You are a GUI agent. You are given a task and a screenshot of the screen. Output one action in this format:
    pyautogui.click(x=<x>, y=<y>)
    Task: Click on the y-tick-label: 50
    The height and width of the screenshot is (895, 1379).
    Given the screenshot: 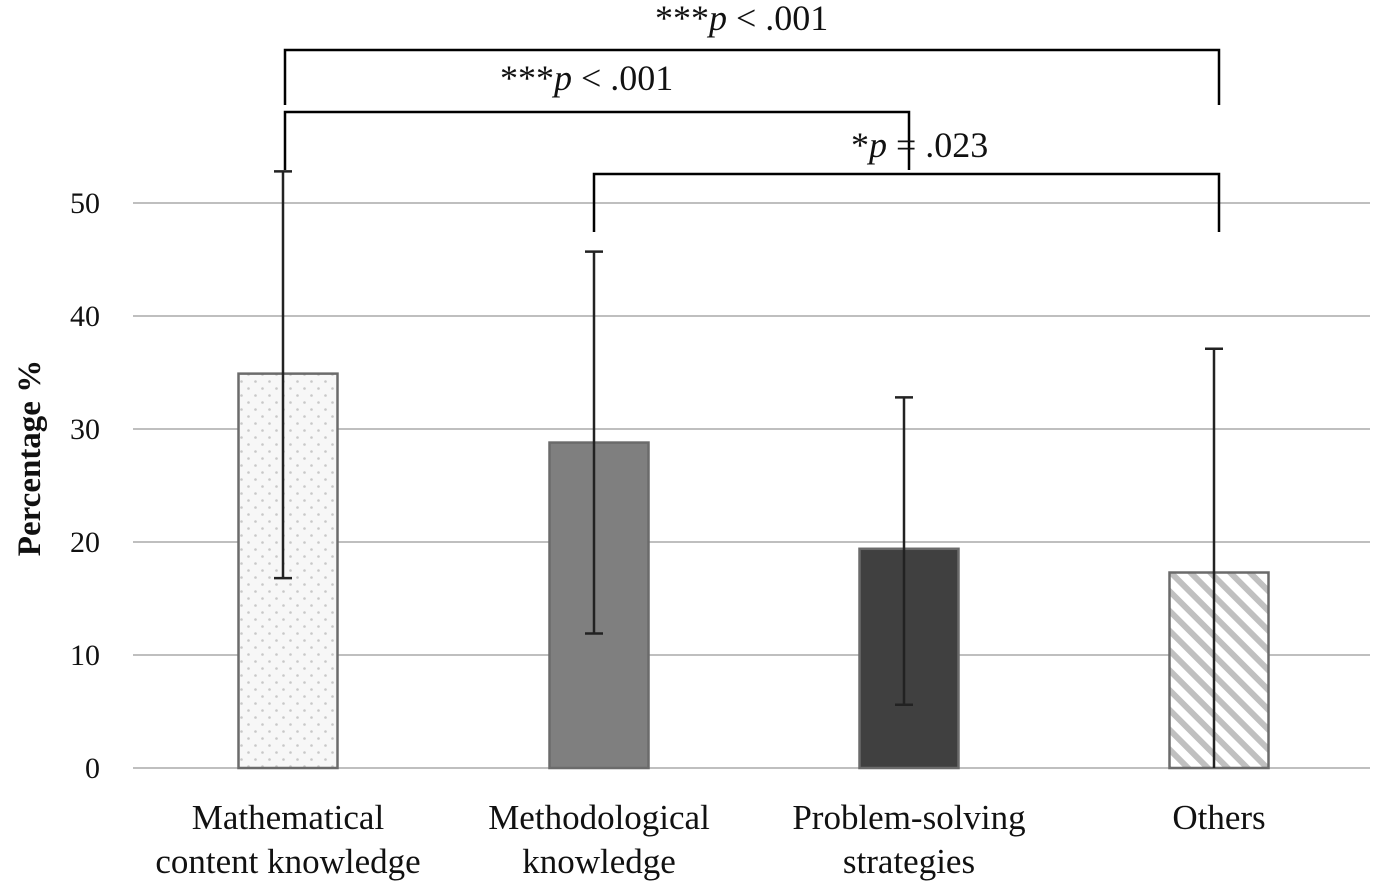 What is the action you would take?
    pyautogui.click(x=85, y=203)
    